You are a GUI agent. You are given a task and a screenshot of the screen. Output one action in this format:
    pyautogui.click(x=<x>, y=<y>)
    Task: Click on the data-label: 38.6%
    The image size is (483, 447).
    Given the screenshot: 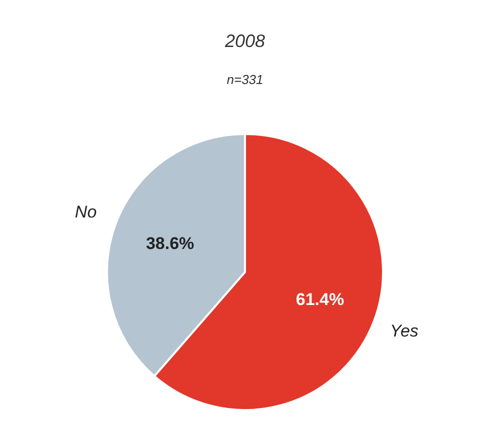 What is the action you would take?
    pyautogui.click(x=170, y=243)
    